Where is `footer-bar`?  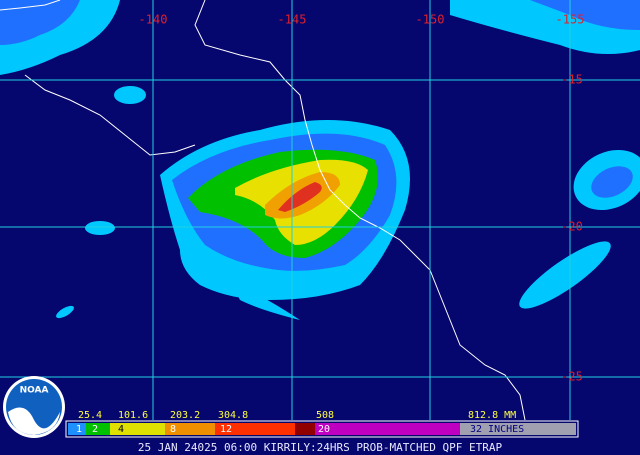
footer-bar is located at coordinates (320, 447).